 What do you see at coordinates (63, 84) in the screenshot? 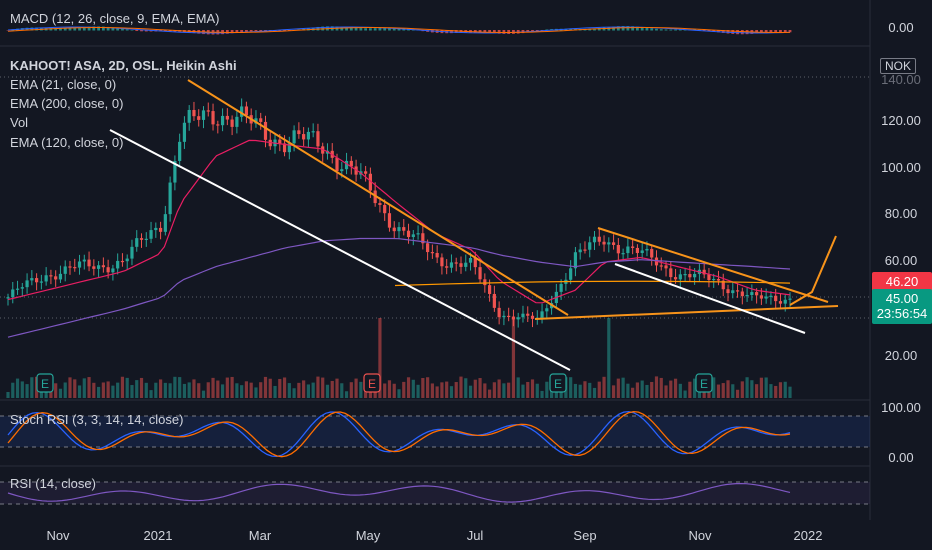
I see `ema21-legend: EMA (21, close, 0)` at bounding box center [63, 84].